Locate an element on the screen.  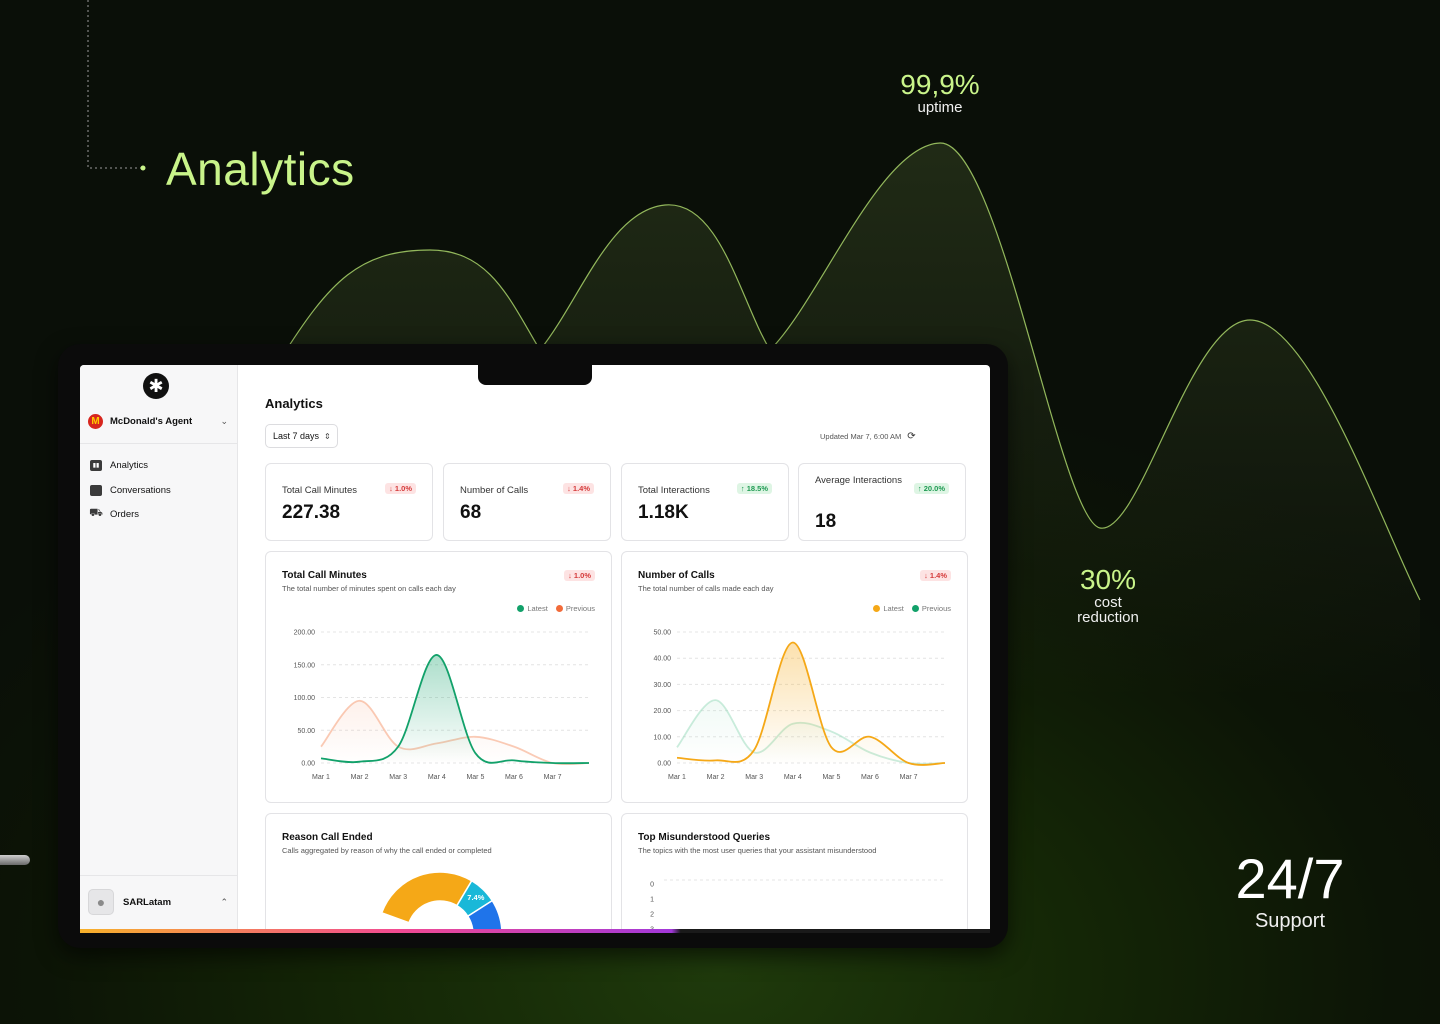
agent-selector: M McDonald's Agent ⌄ is located at coordinates (158, 421).